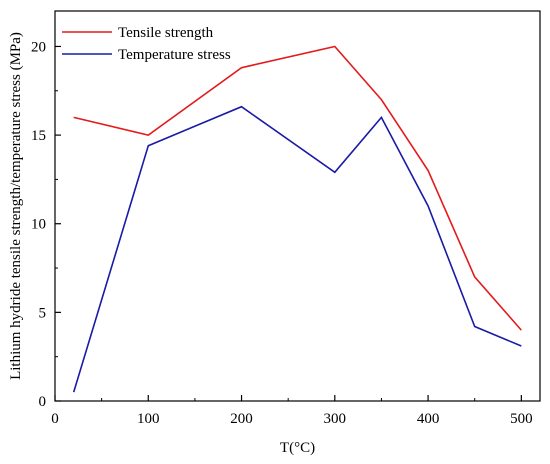 This screenshot has width=550, height=464. Describe the element at coordinates (38, 225) in the screenshot. I see `y-tick-label: 10` at that location.